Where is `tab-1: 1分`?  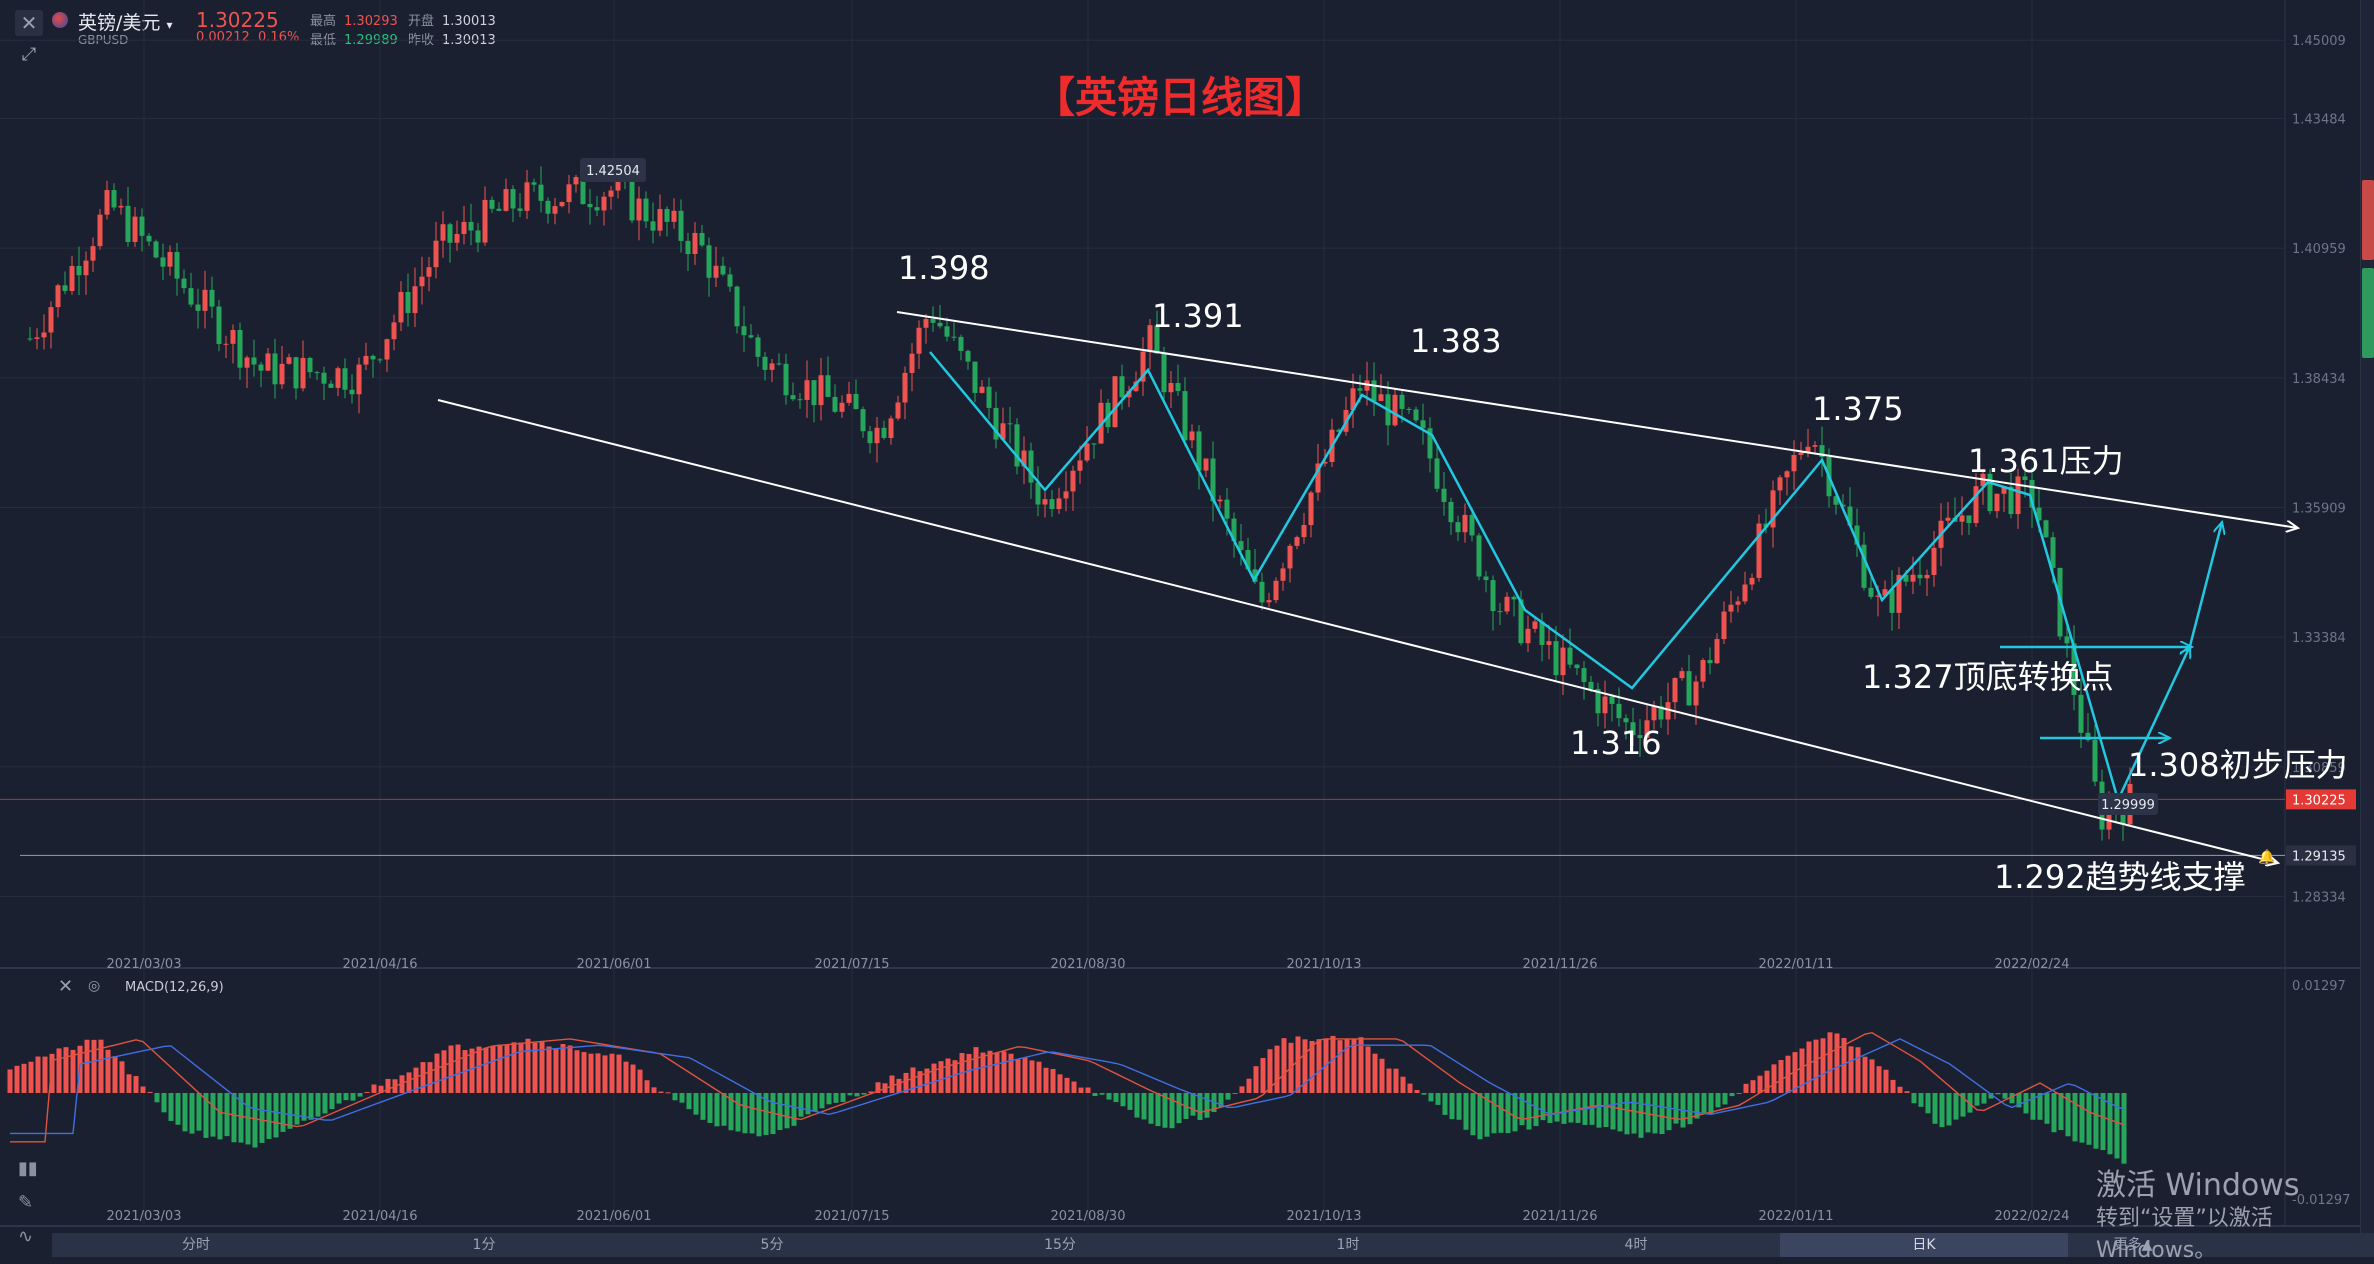 tab-1: 1分 is located at coordinates (484, 1245).